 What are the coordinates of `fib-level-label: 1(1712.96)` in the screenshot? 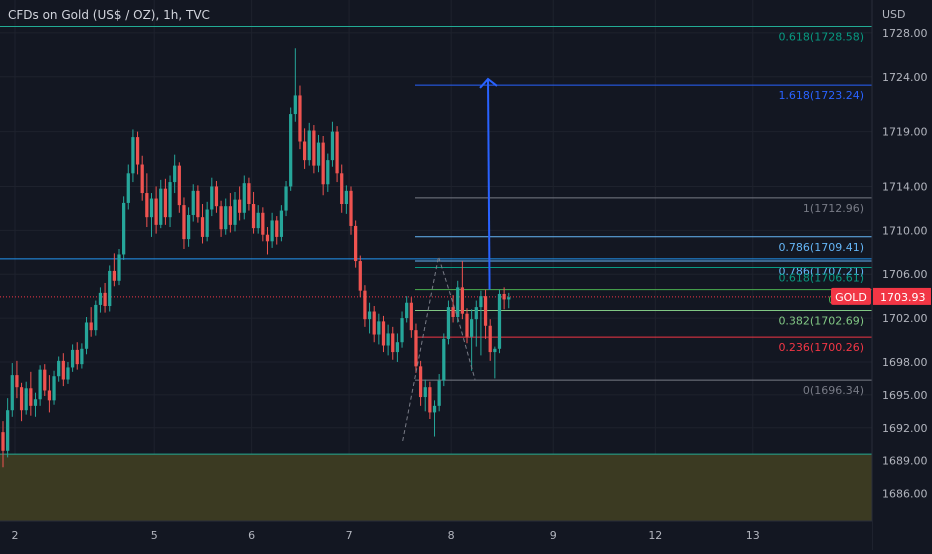 It's located at (833, 208).